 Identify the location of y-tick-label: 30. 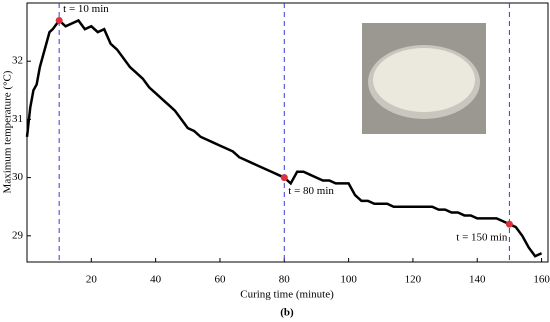
(18, 177).